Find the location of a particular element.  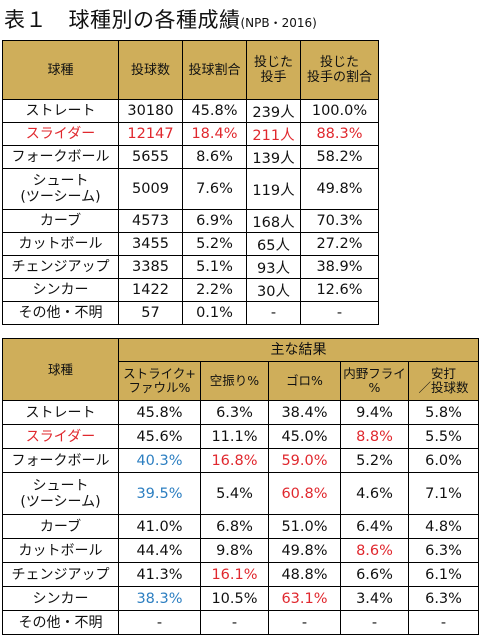

table-row: シンカー 38.3% 10.5% 63.1% 3.4% 6.3% is located at coordinates (241, 598).